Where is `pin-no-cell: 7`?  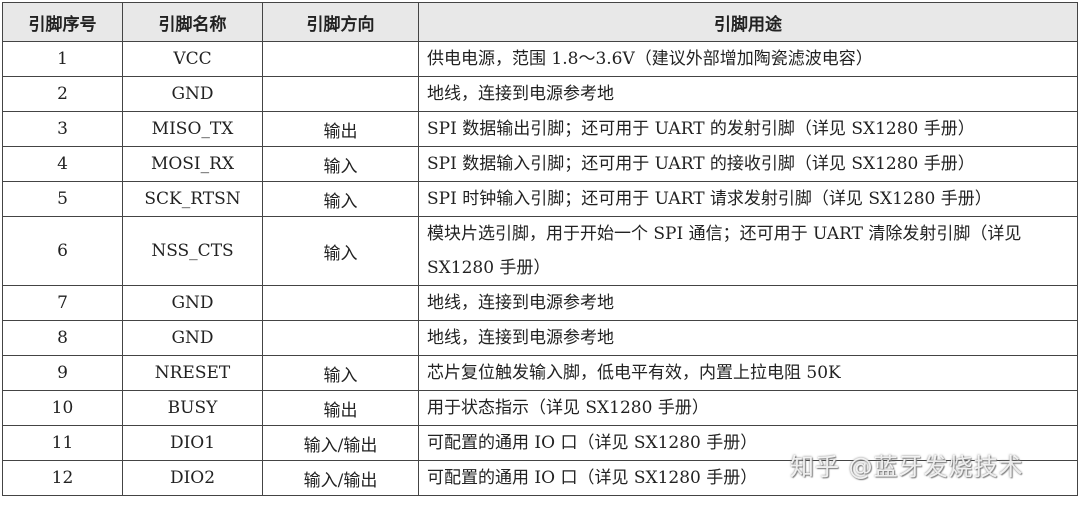
pin-no-cell: 7 is located at coordinates (62, 303).